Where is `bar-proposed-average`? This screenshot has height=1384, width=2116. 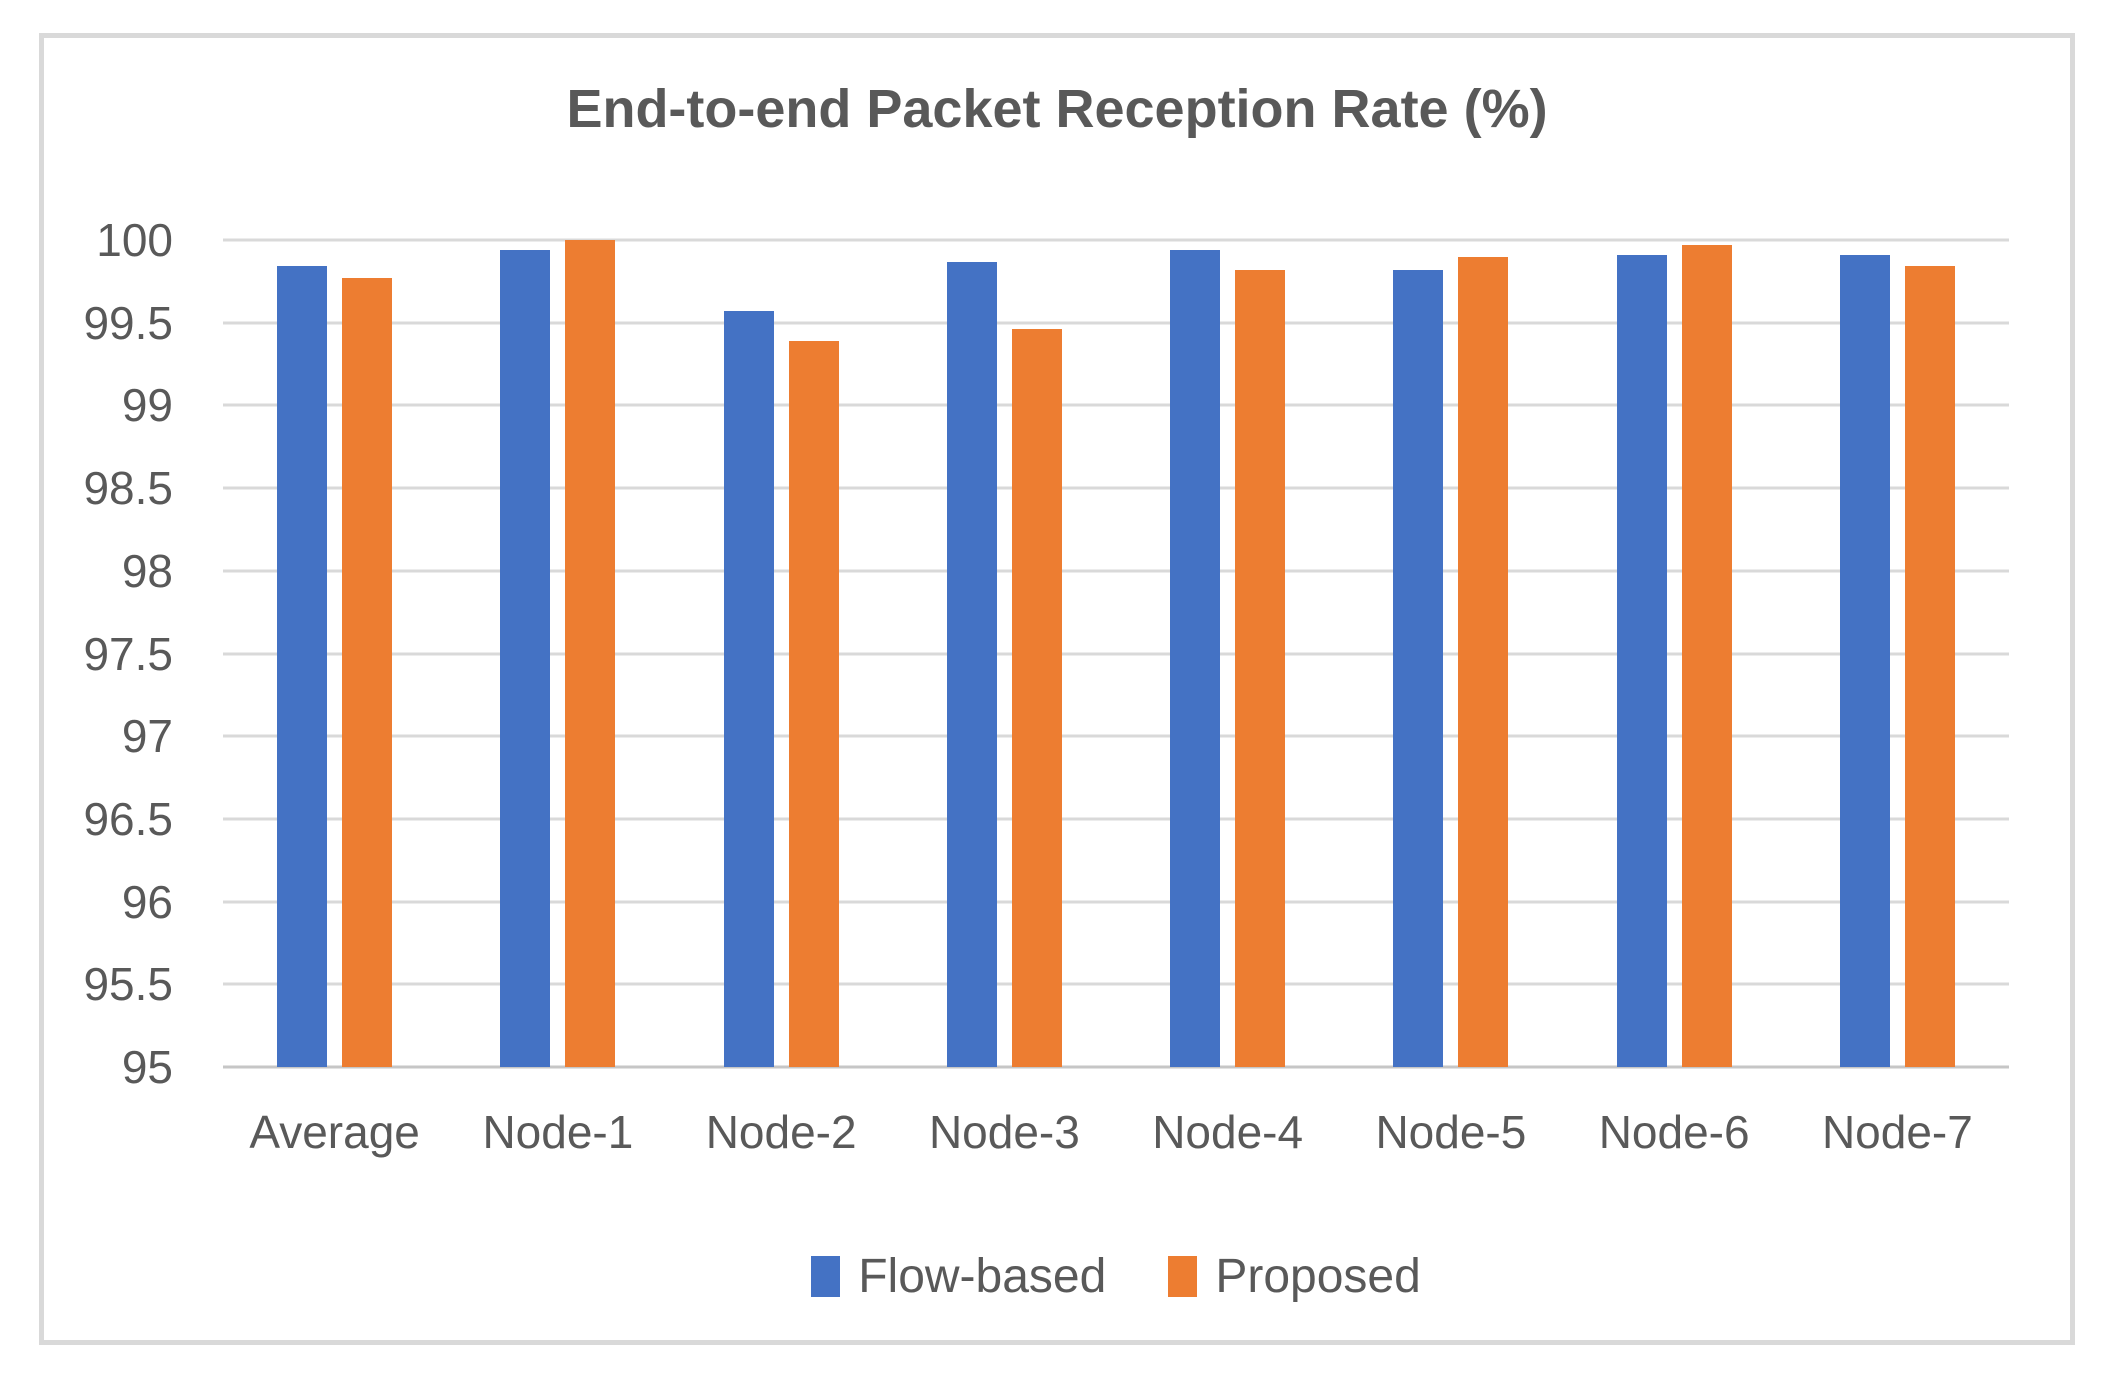
bar-proposed-average is located at coordinates (367, 672).